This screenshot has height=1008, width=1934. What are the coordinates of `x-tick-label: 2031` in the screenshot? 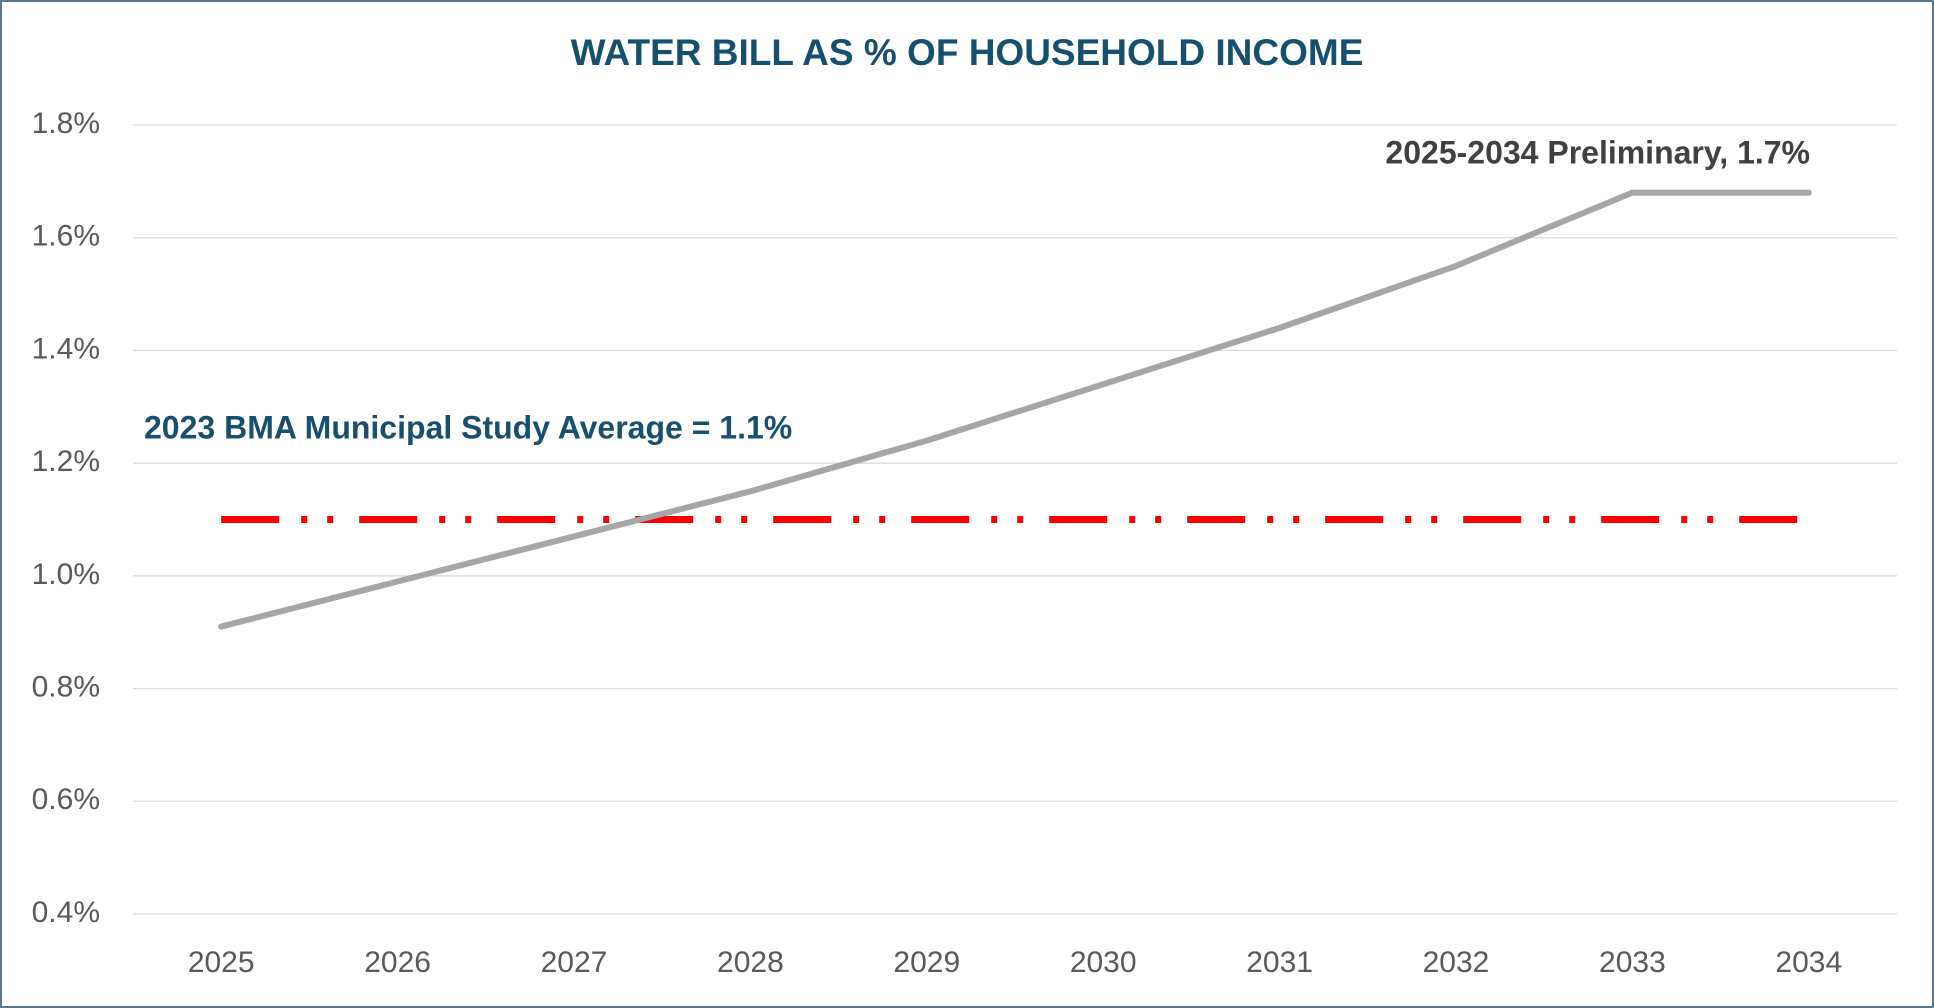 It's located at (1279, 962).